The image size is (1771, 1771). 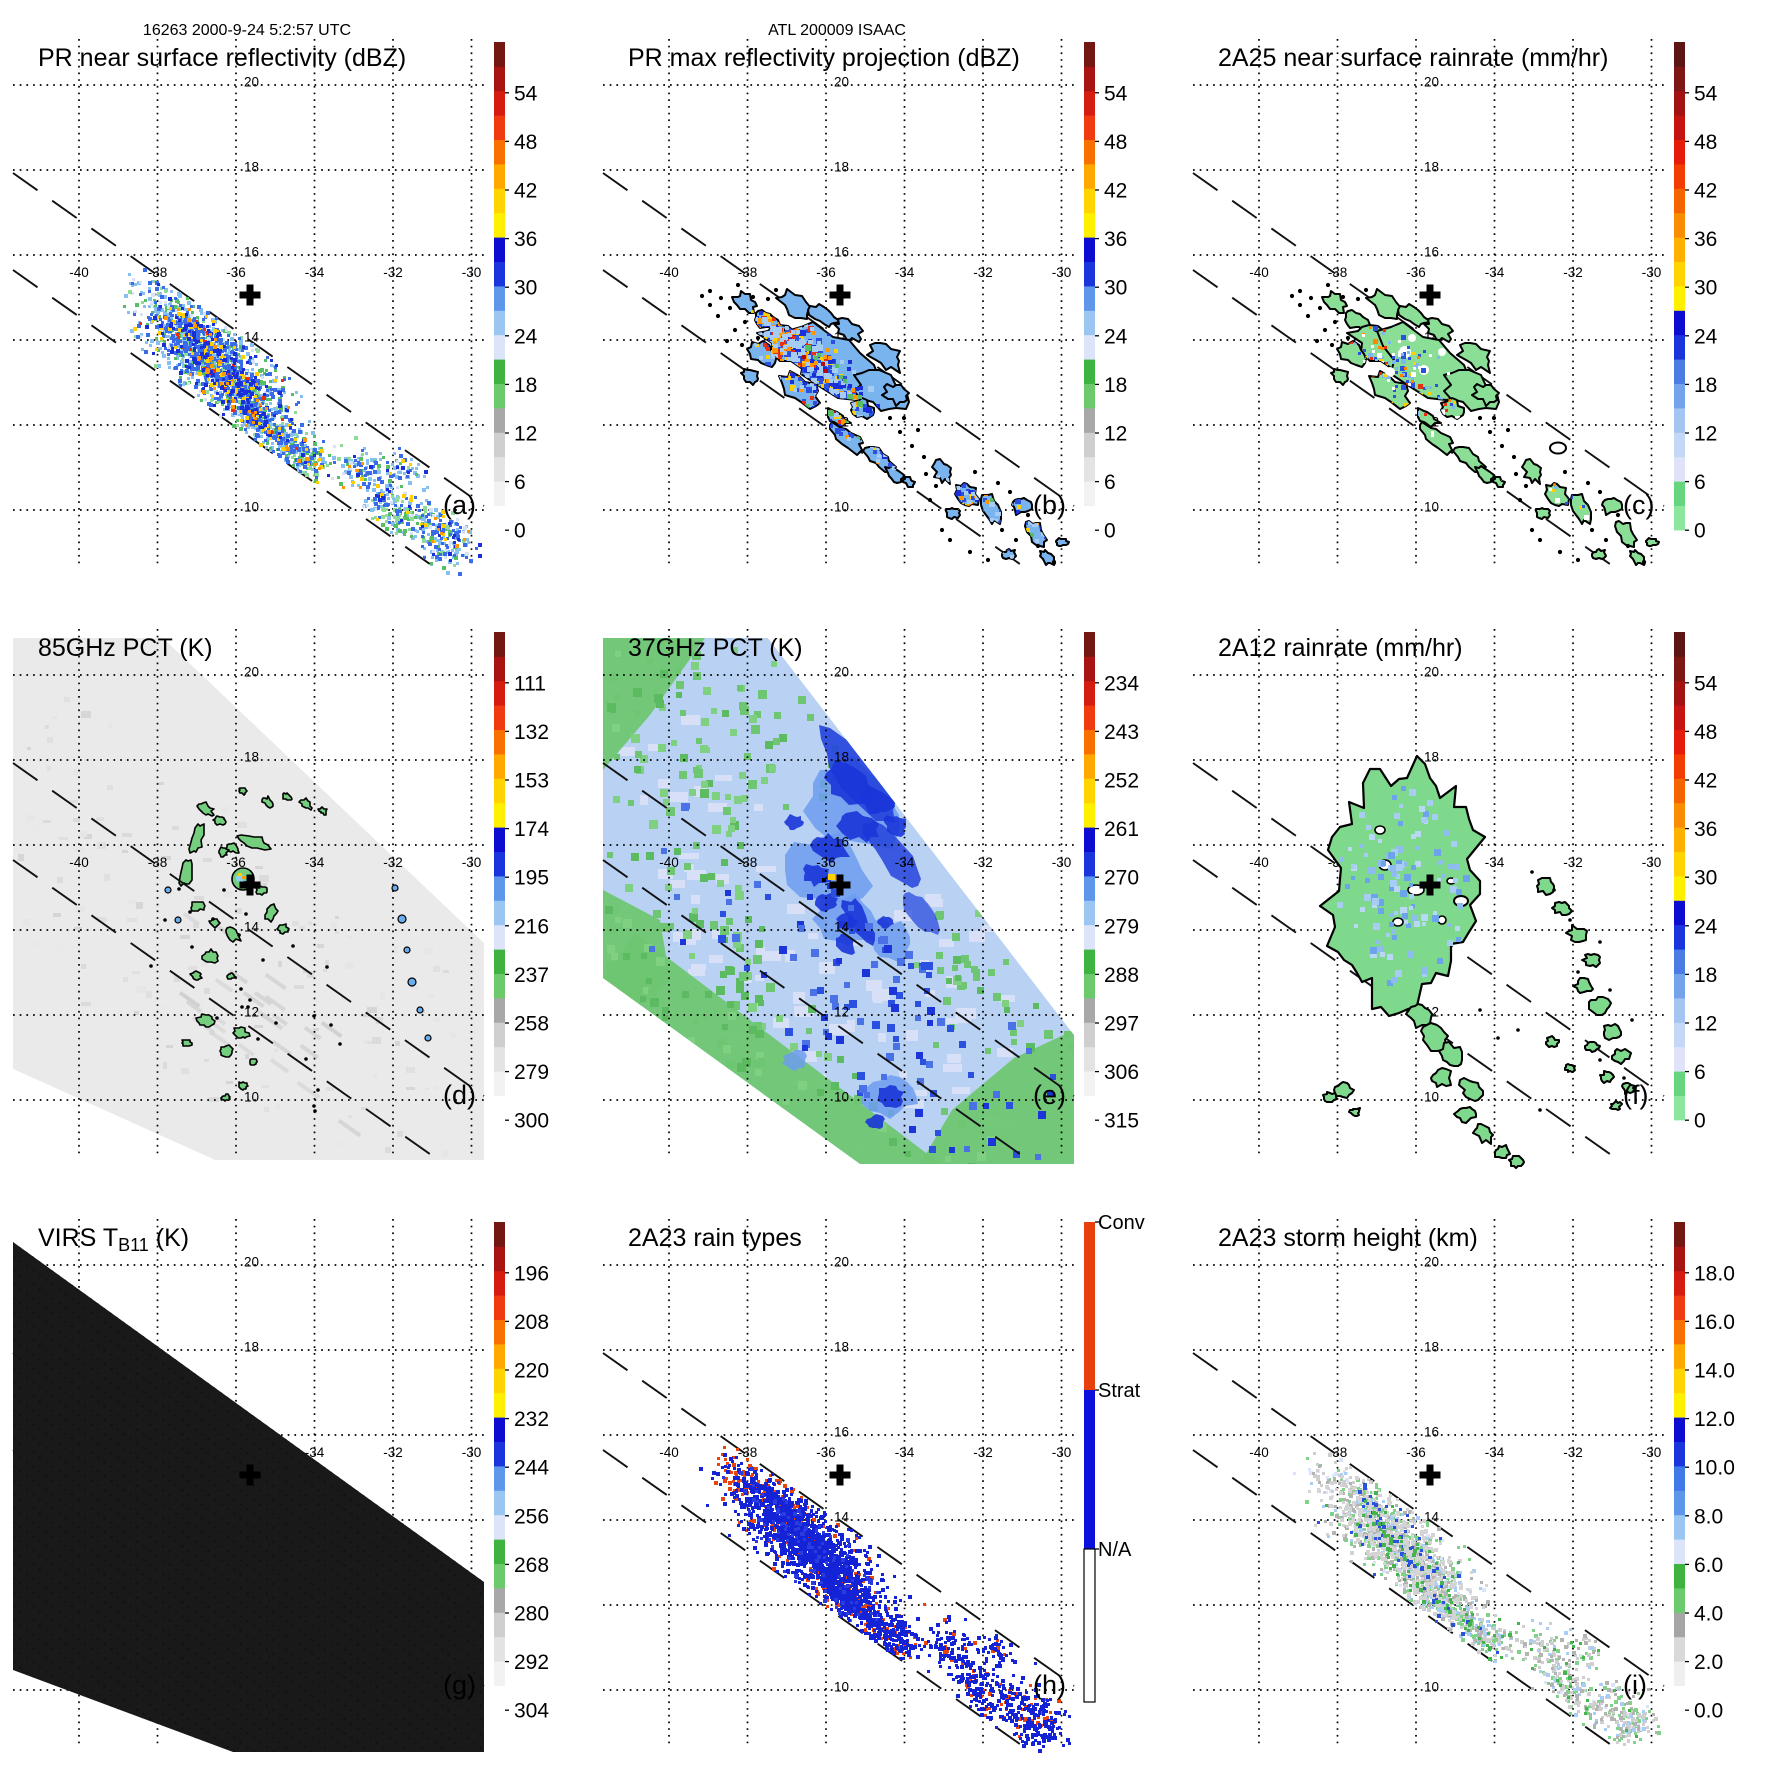 What do you see at coordinates (222, 58) in the screenshot?
I see `svg-text:PR near surface reflectivity (: PR near surface reflectivity (dBZ)` at bounding box center [222, 58].